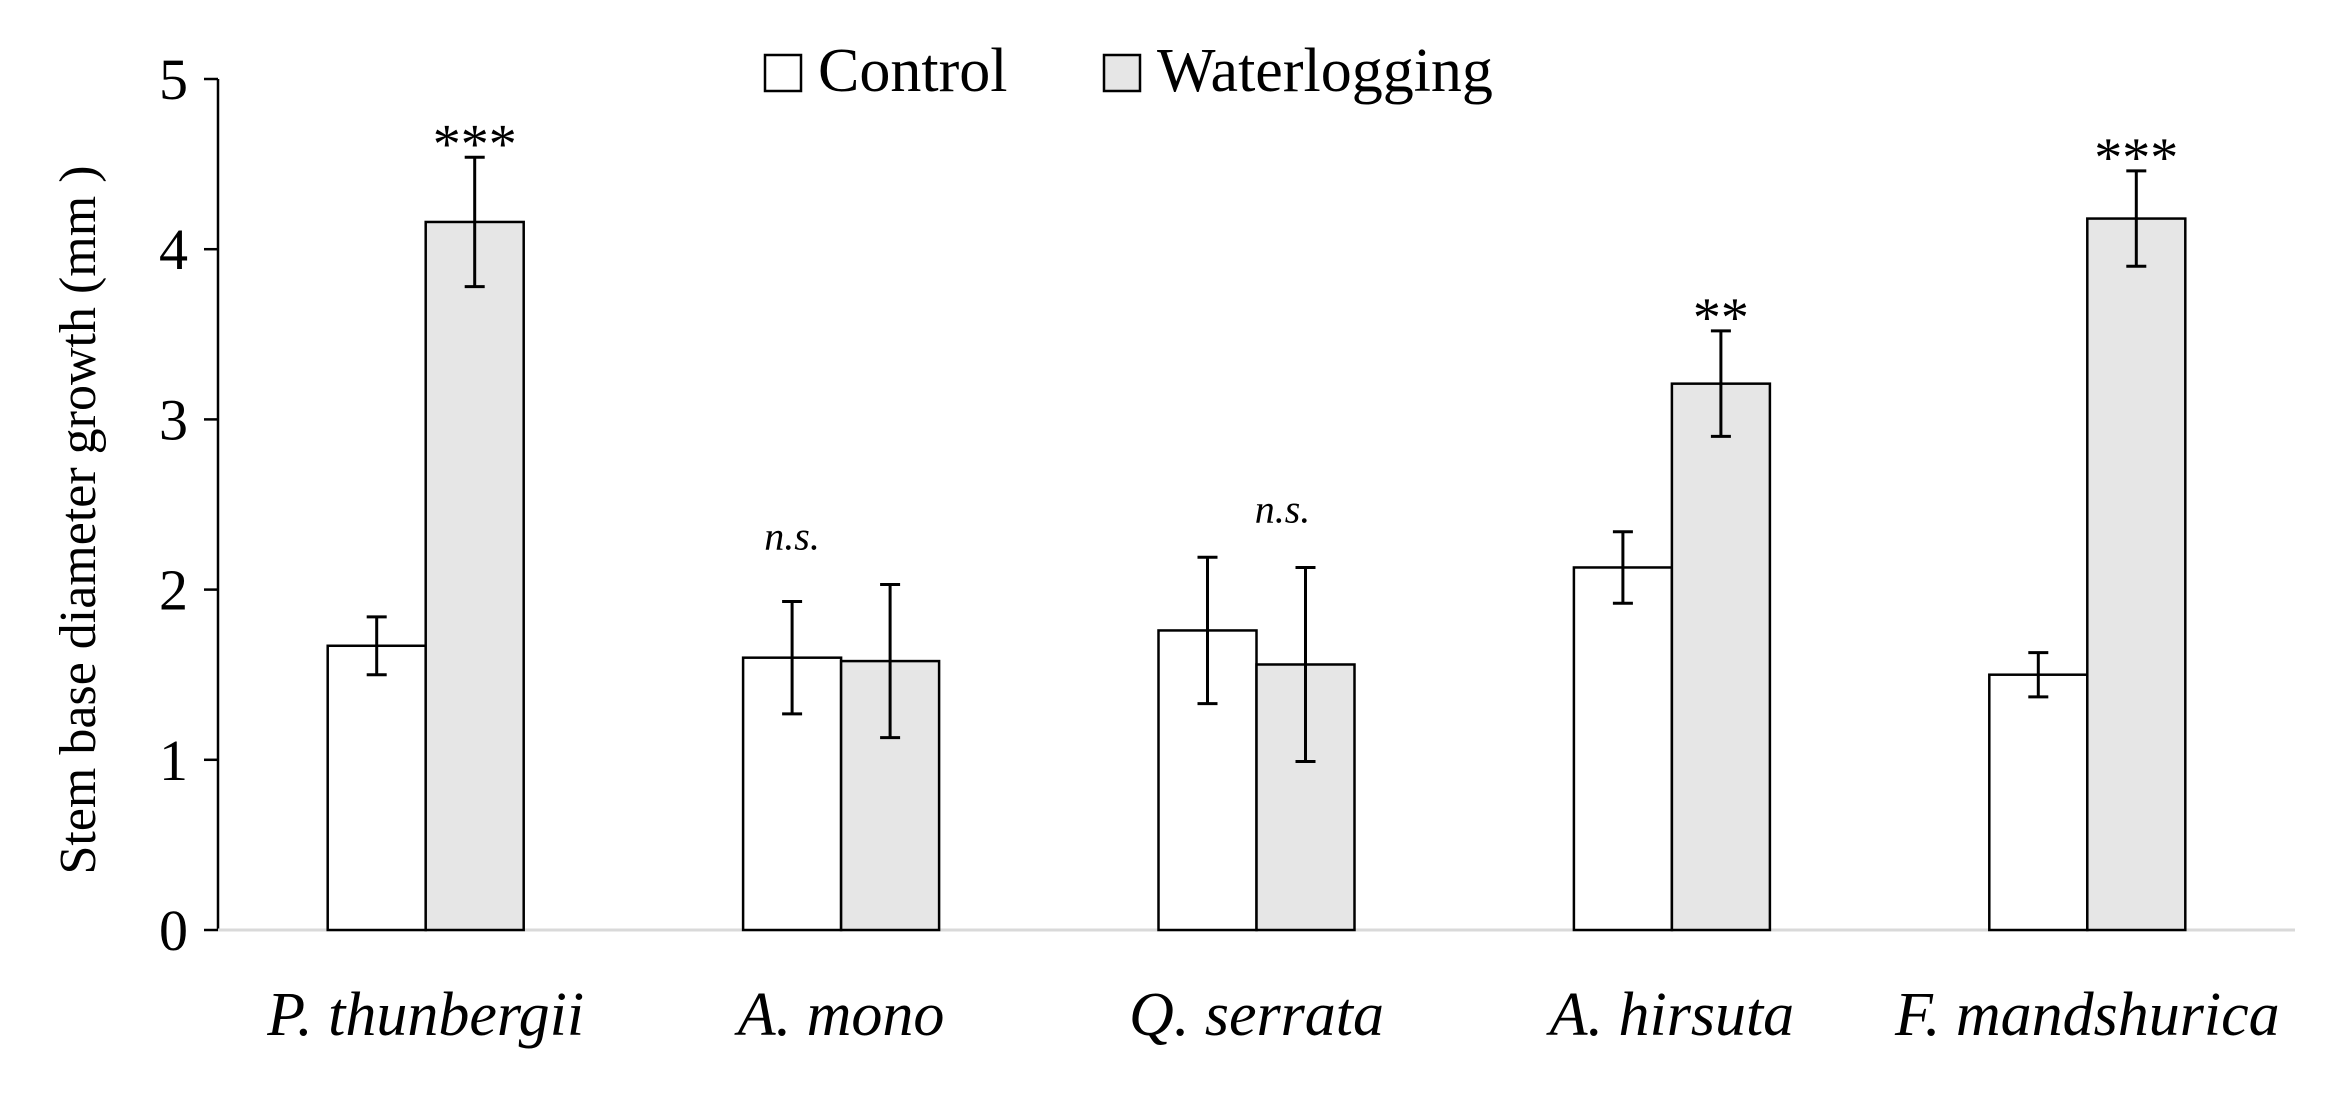  Describe the element at coordinates (1670, 1015) in the screenshot. I see `x-tick-label: A. hirsuta` at that location.